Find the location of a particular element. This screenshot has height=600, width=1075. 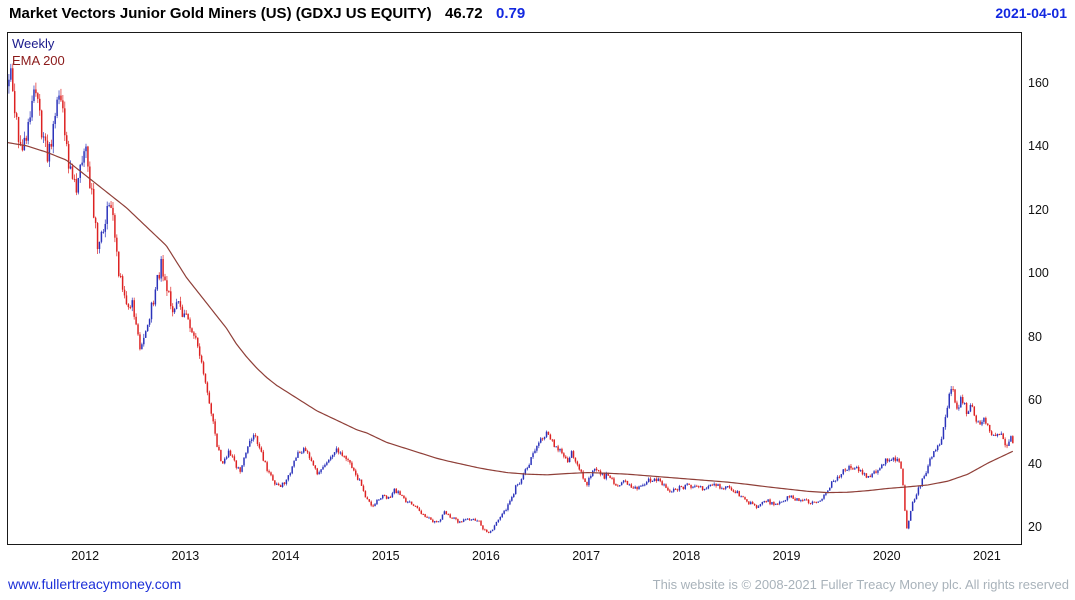

chart-date: 2021-04-01 is located at coordinates (1031, 13).